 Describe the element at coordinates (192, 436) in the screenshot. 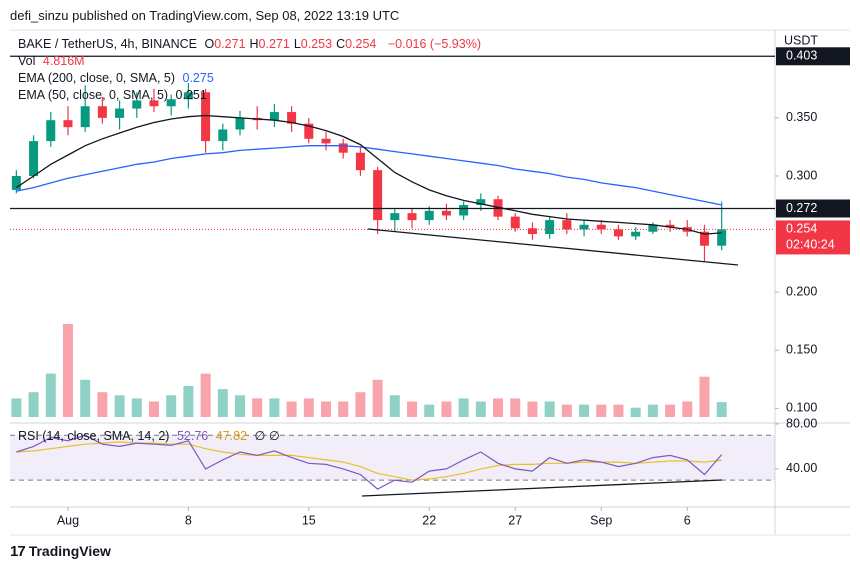

I see `rsi-value: 52.76` at that location.